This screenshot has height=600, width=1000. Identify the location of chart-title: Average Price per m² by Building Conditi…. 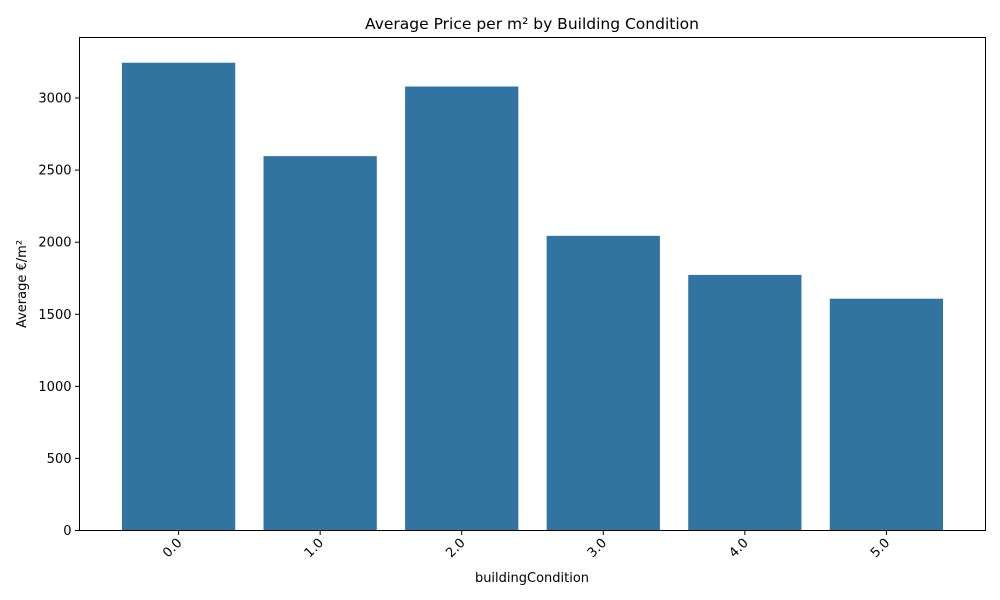
(532, 24).